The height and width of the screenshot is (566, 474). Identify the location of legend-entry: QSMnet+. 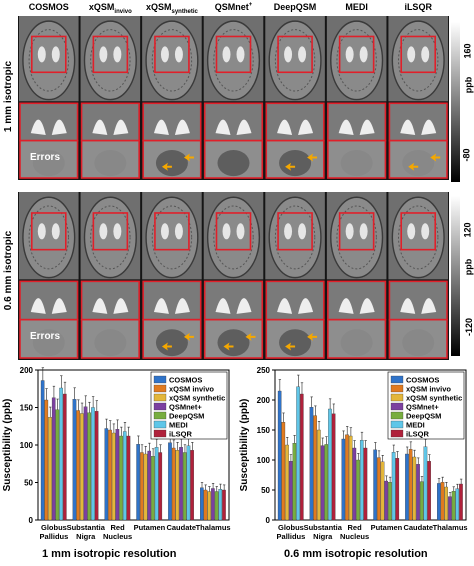
(185, 407).